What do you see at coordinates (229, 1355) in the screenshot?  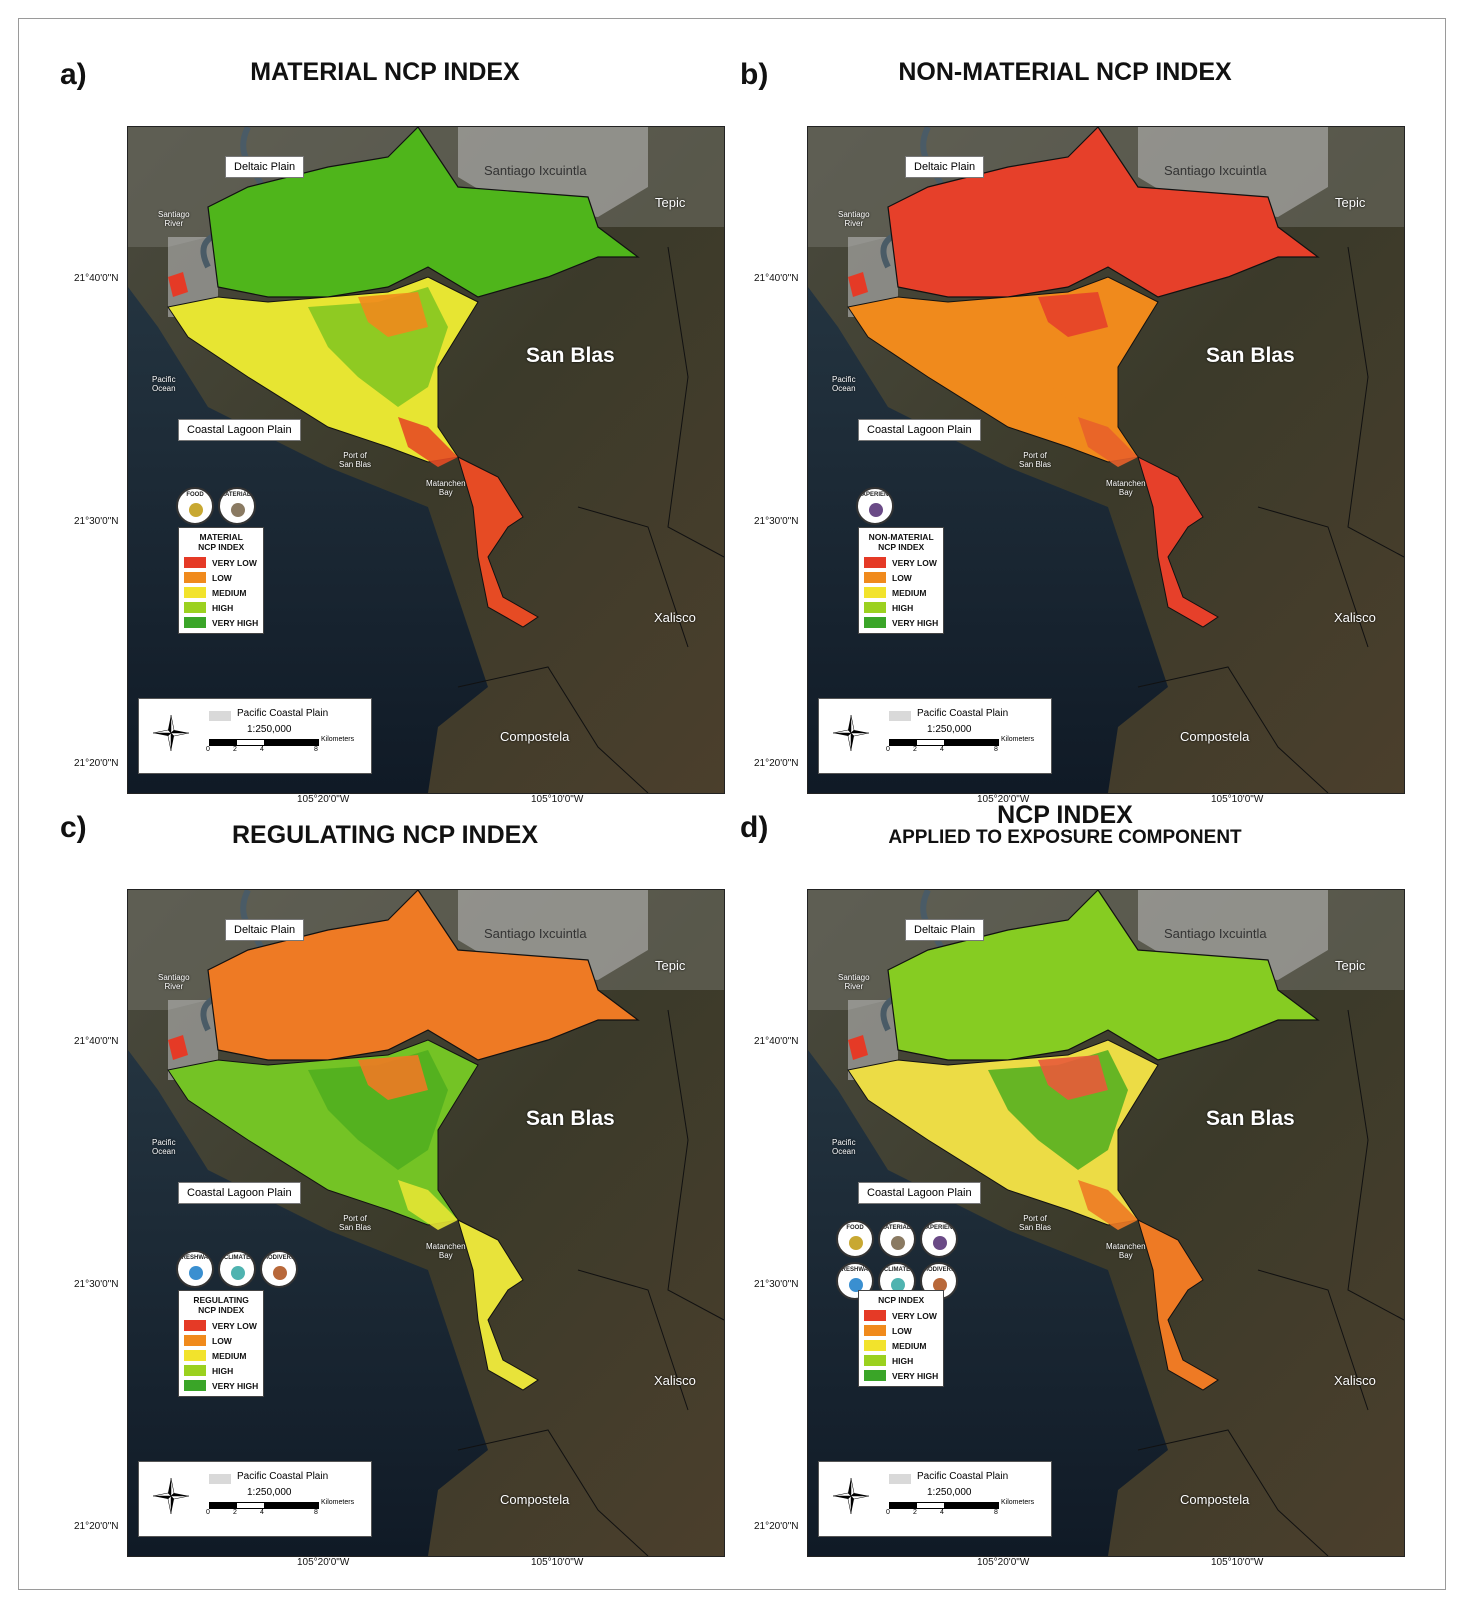 I see `legend-label: MEDIUM` at bounding box center [229, 1355].